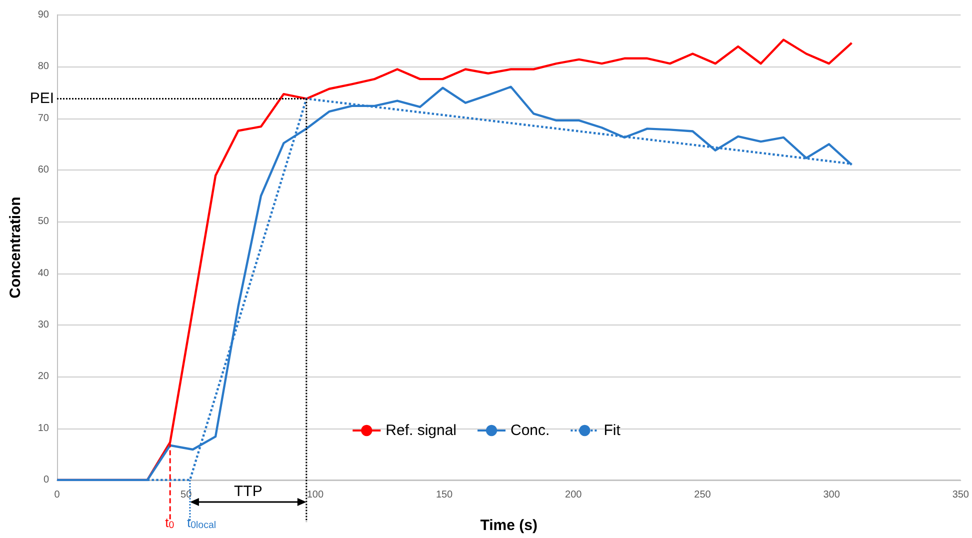 The image size is (972, 538). What do you see at coordinates (186, 495) in the screenshot?
I see `x-tick-label: 50` at bounding box center [186, 495].